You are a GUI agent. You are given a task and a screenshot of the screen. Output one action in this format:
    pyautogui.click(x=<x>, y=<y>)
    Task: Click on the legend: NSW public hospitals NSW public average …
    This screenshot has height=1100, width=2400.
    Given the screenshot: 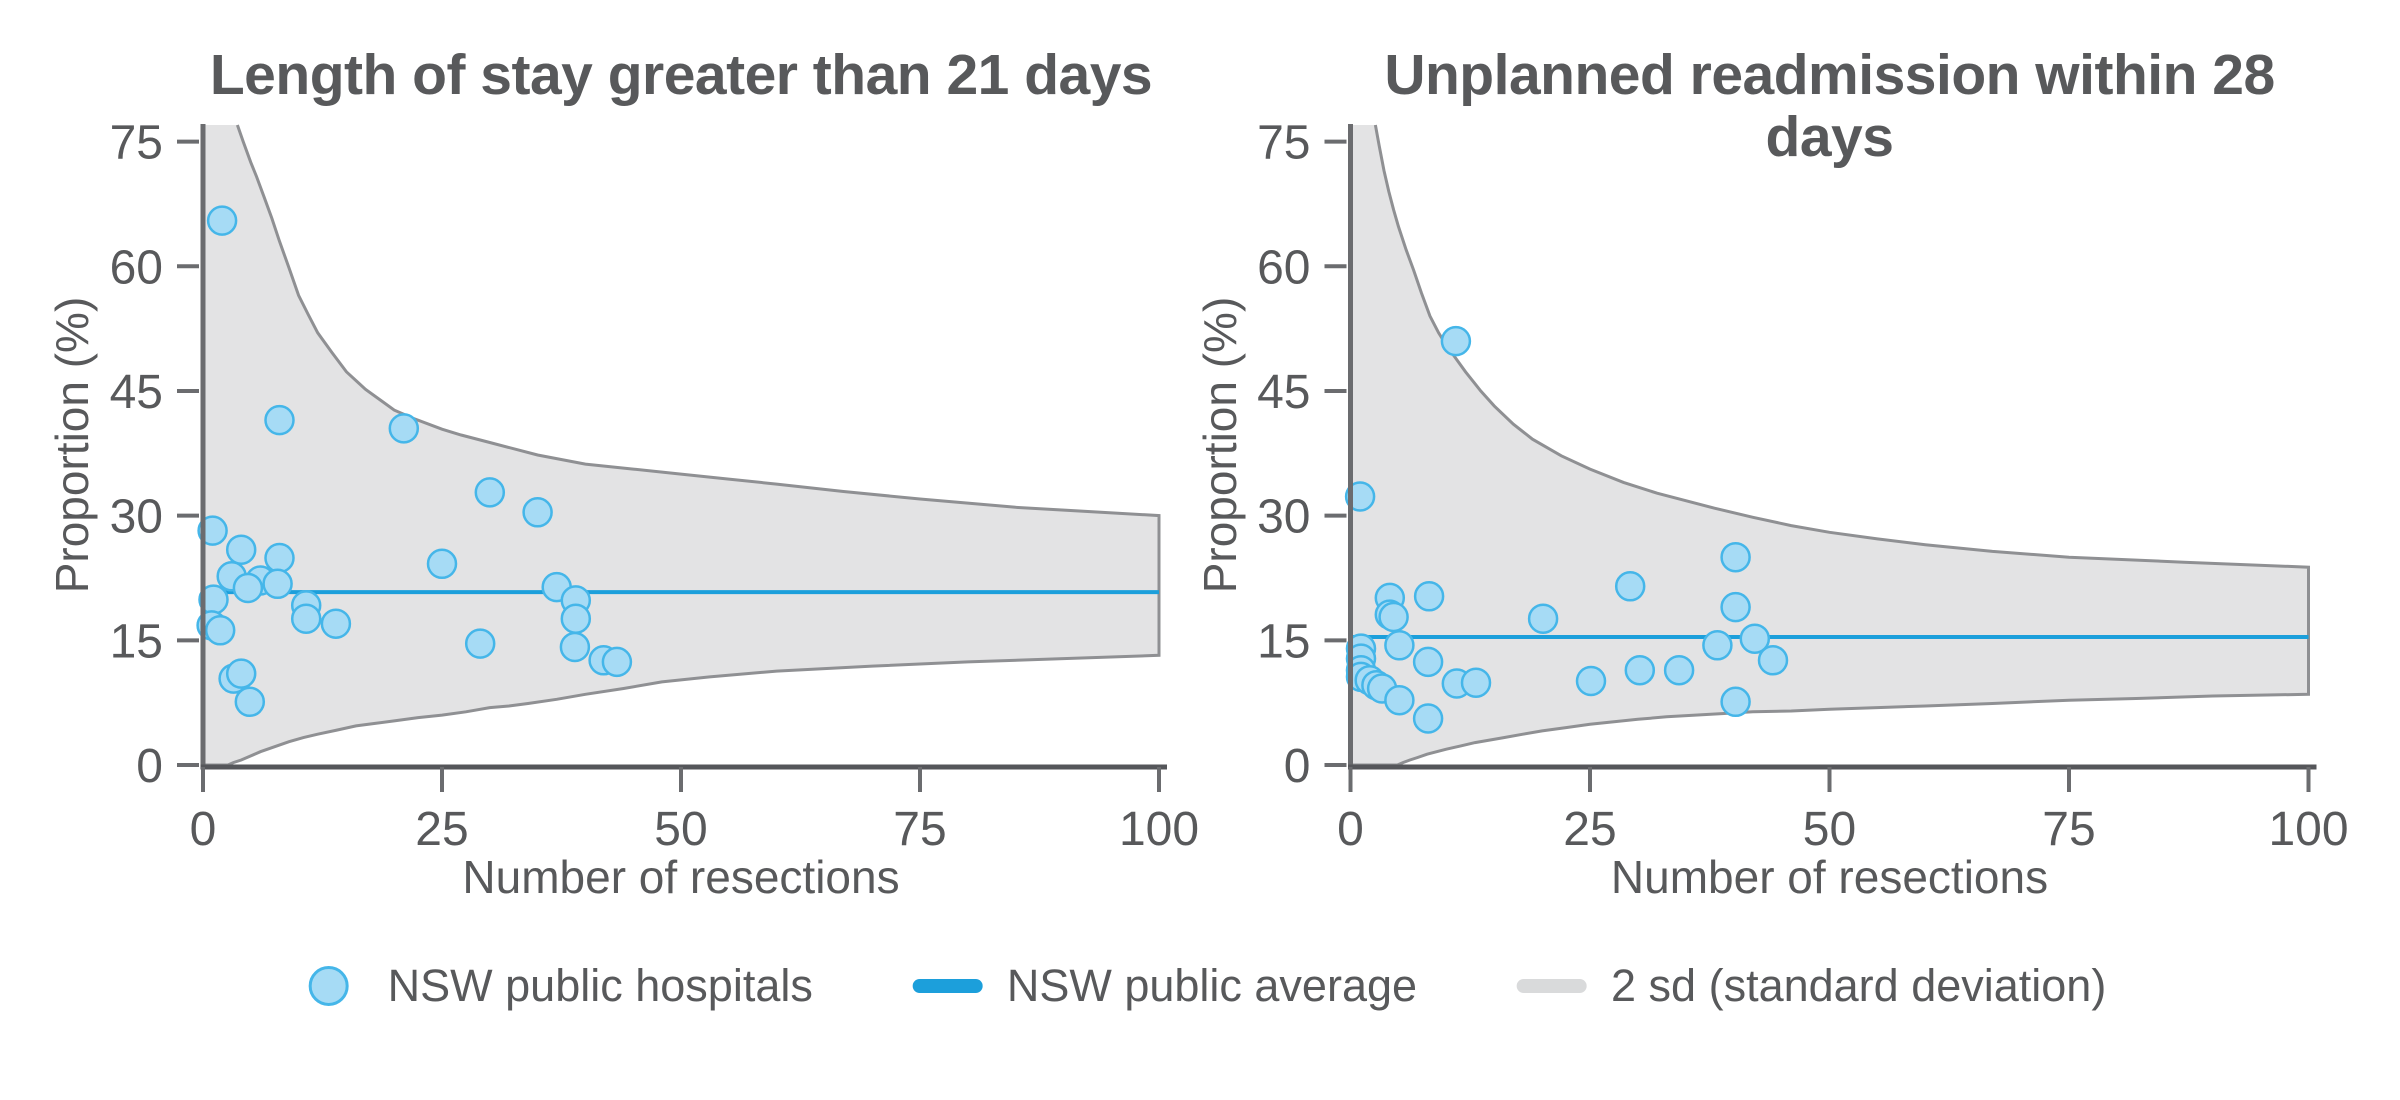 What is the action you would take?
    pyautogui.click(x=1200, y=986)
    